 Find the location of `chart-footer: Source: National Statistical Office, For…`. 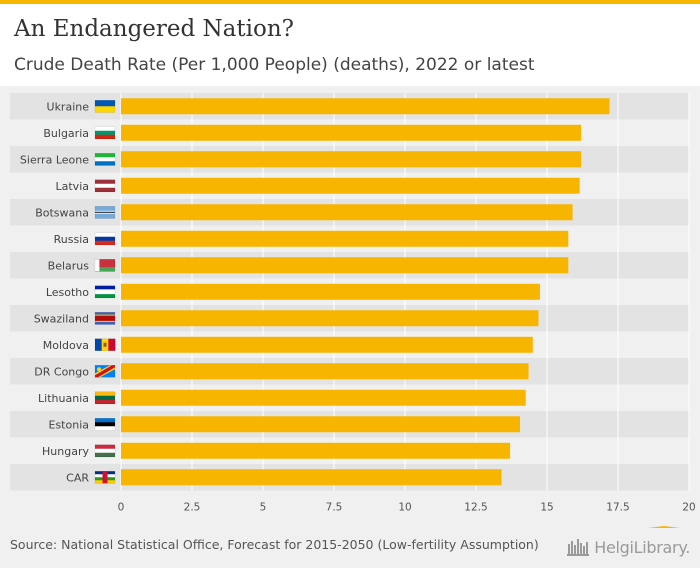

chart-footer: Source: National Statistical Office, For… is located at coordinates (350, 548).